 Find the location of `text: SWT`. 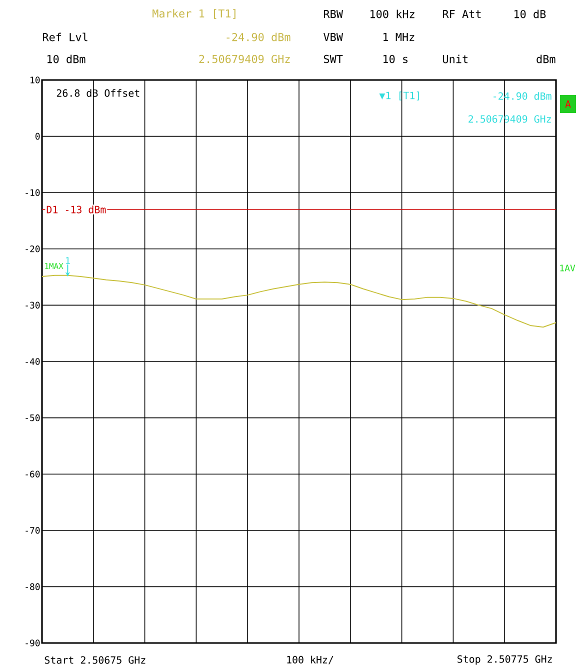

text: SWT is located at coordinates (333, 59).